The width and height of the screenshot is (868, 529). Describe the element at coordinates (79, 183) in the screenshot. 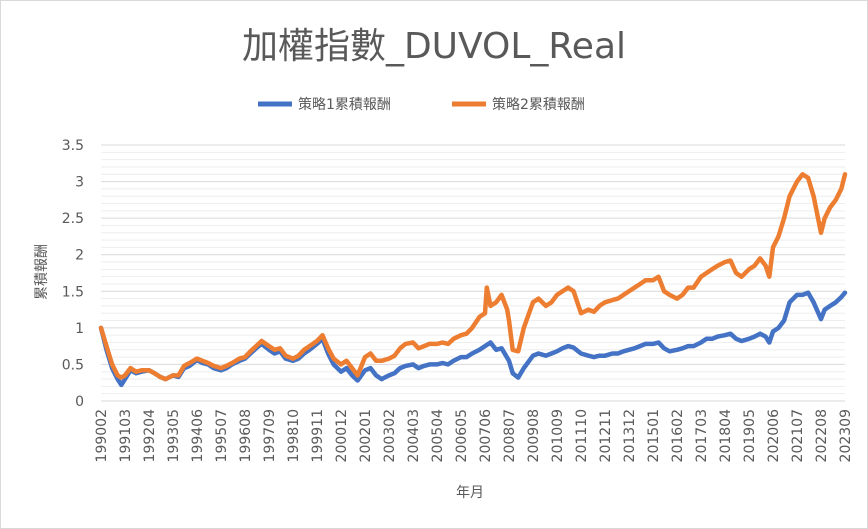

I see `y-tick-label: 3` at that location.